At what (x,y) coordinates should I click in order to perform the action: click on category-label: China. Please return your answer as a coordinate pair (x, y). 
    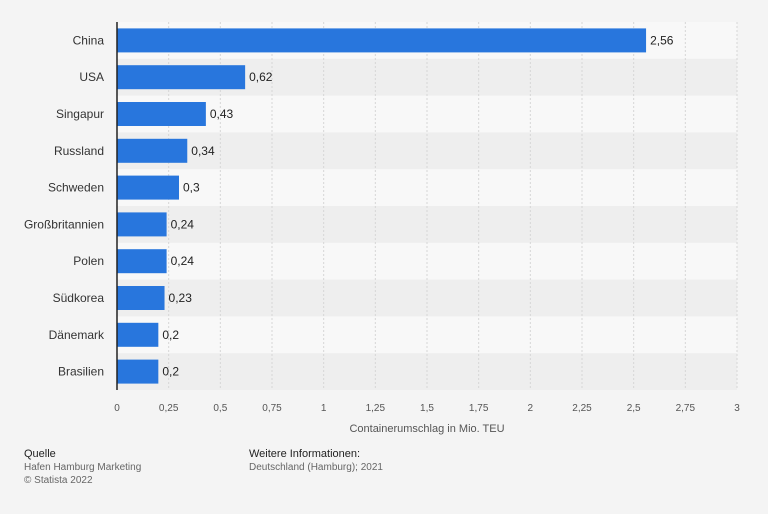
    Looking at the image, I should click on (89, 40).